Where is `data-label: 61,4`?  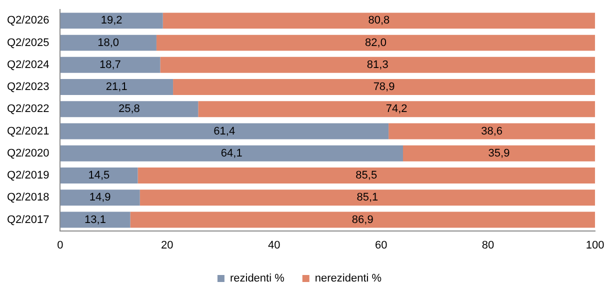 data-label: 61,4 is located at coordinates (225, 131).